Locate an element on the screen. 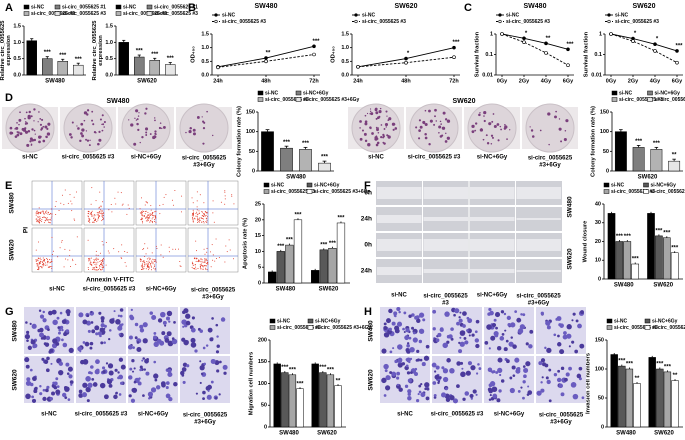 The width and height of the screenshot is (685, 440). y-tick-label: 1.0 is located at coordinates (205, 48).